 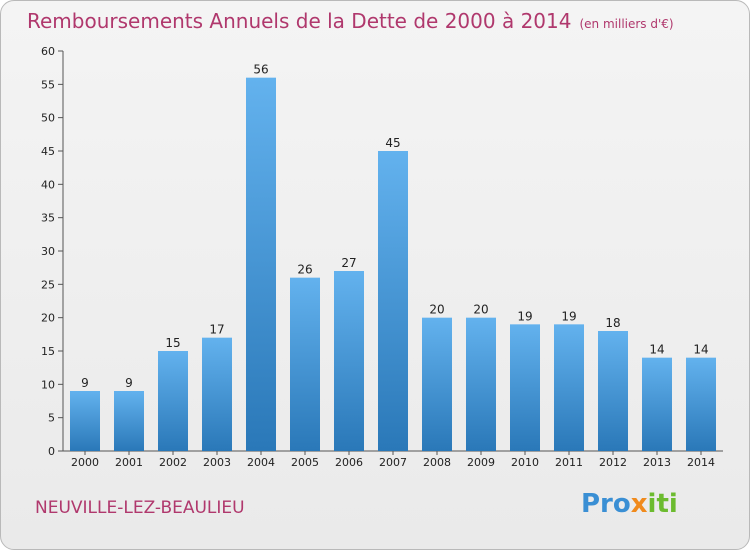 What do you see at coordinates (48, 351) in the screenshot?
I see `y-tick-label: 15` at bounding box center [48, 351].